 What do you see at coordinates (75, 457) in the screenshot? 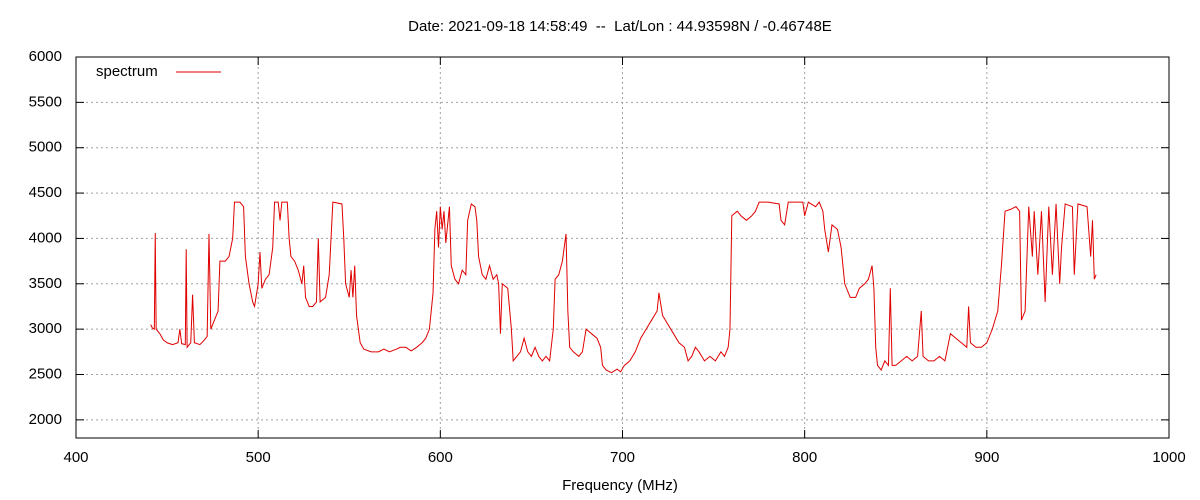
I see `x-tick-label: 400` at bounding box center [75, 457].